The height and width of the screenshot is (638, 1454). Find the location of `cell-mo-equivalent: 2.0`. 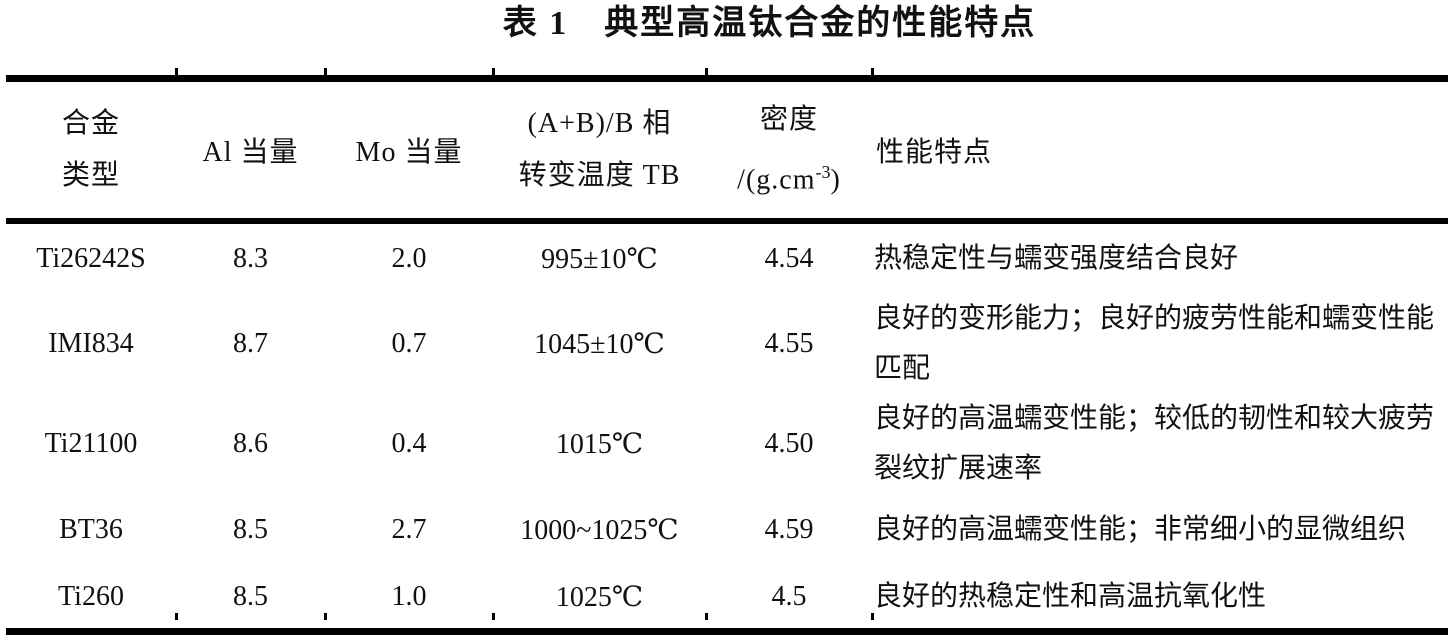

cell-mo-equivalent: 2.0 is located at coordinates (409, 258).